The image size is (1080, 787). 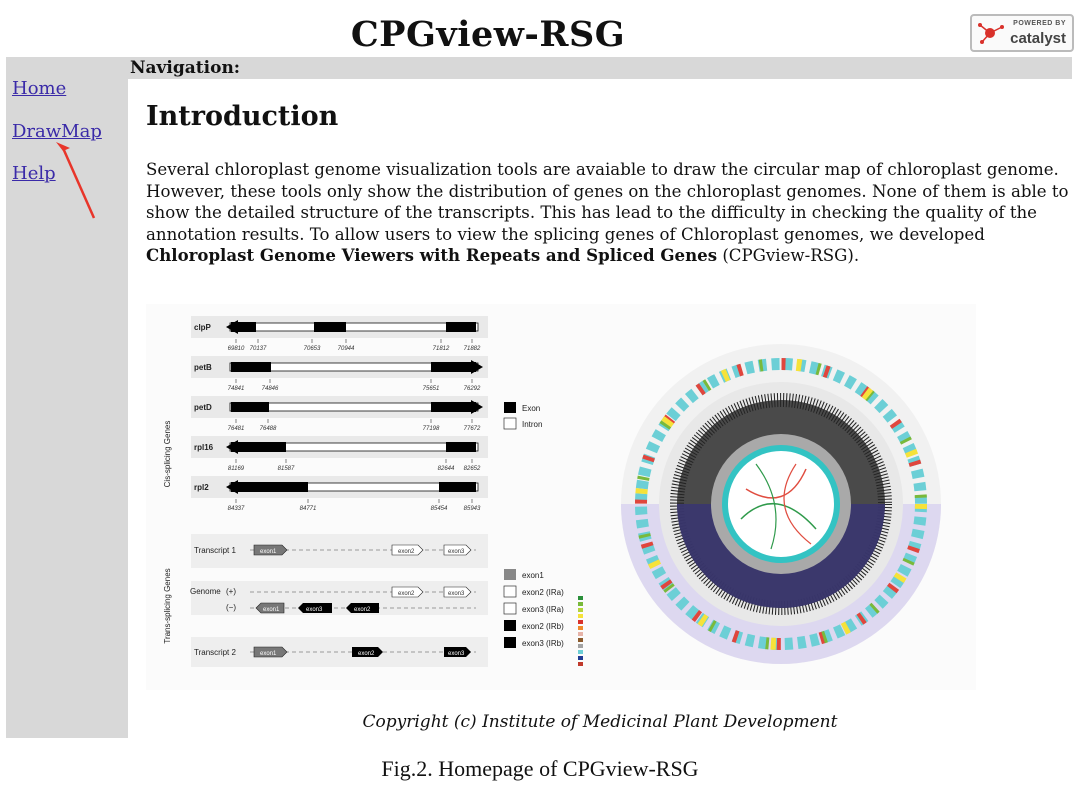 I want to click on red-arrow-annotation, so click(x=76, y=180).